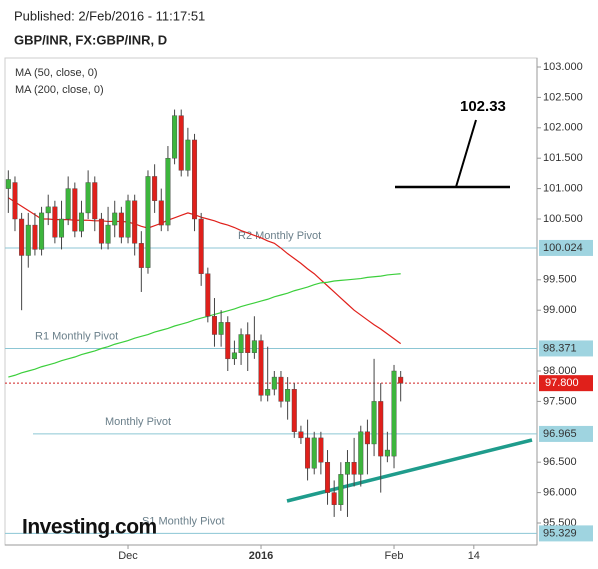 The image size is (598, 569). I want to click on y-tick-label: 102.500, so click(563, 97).